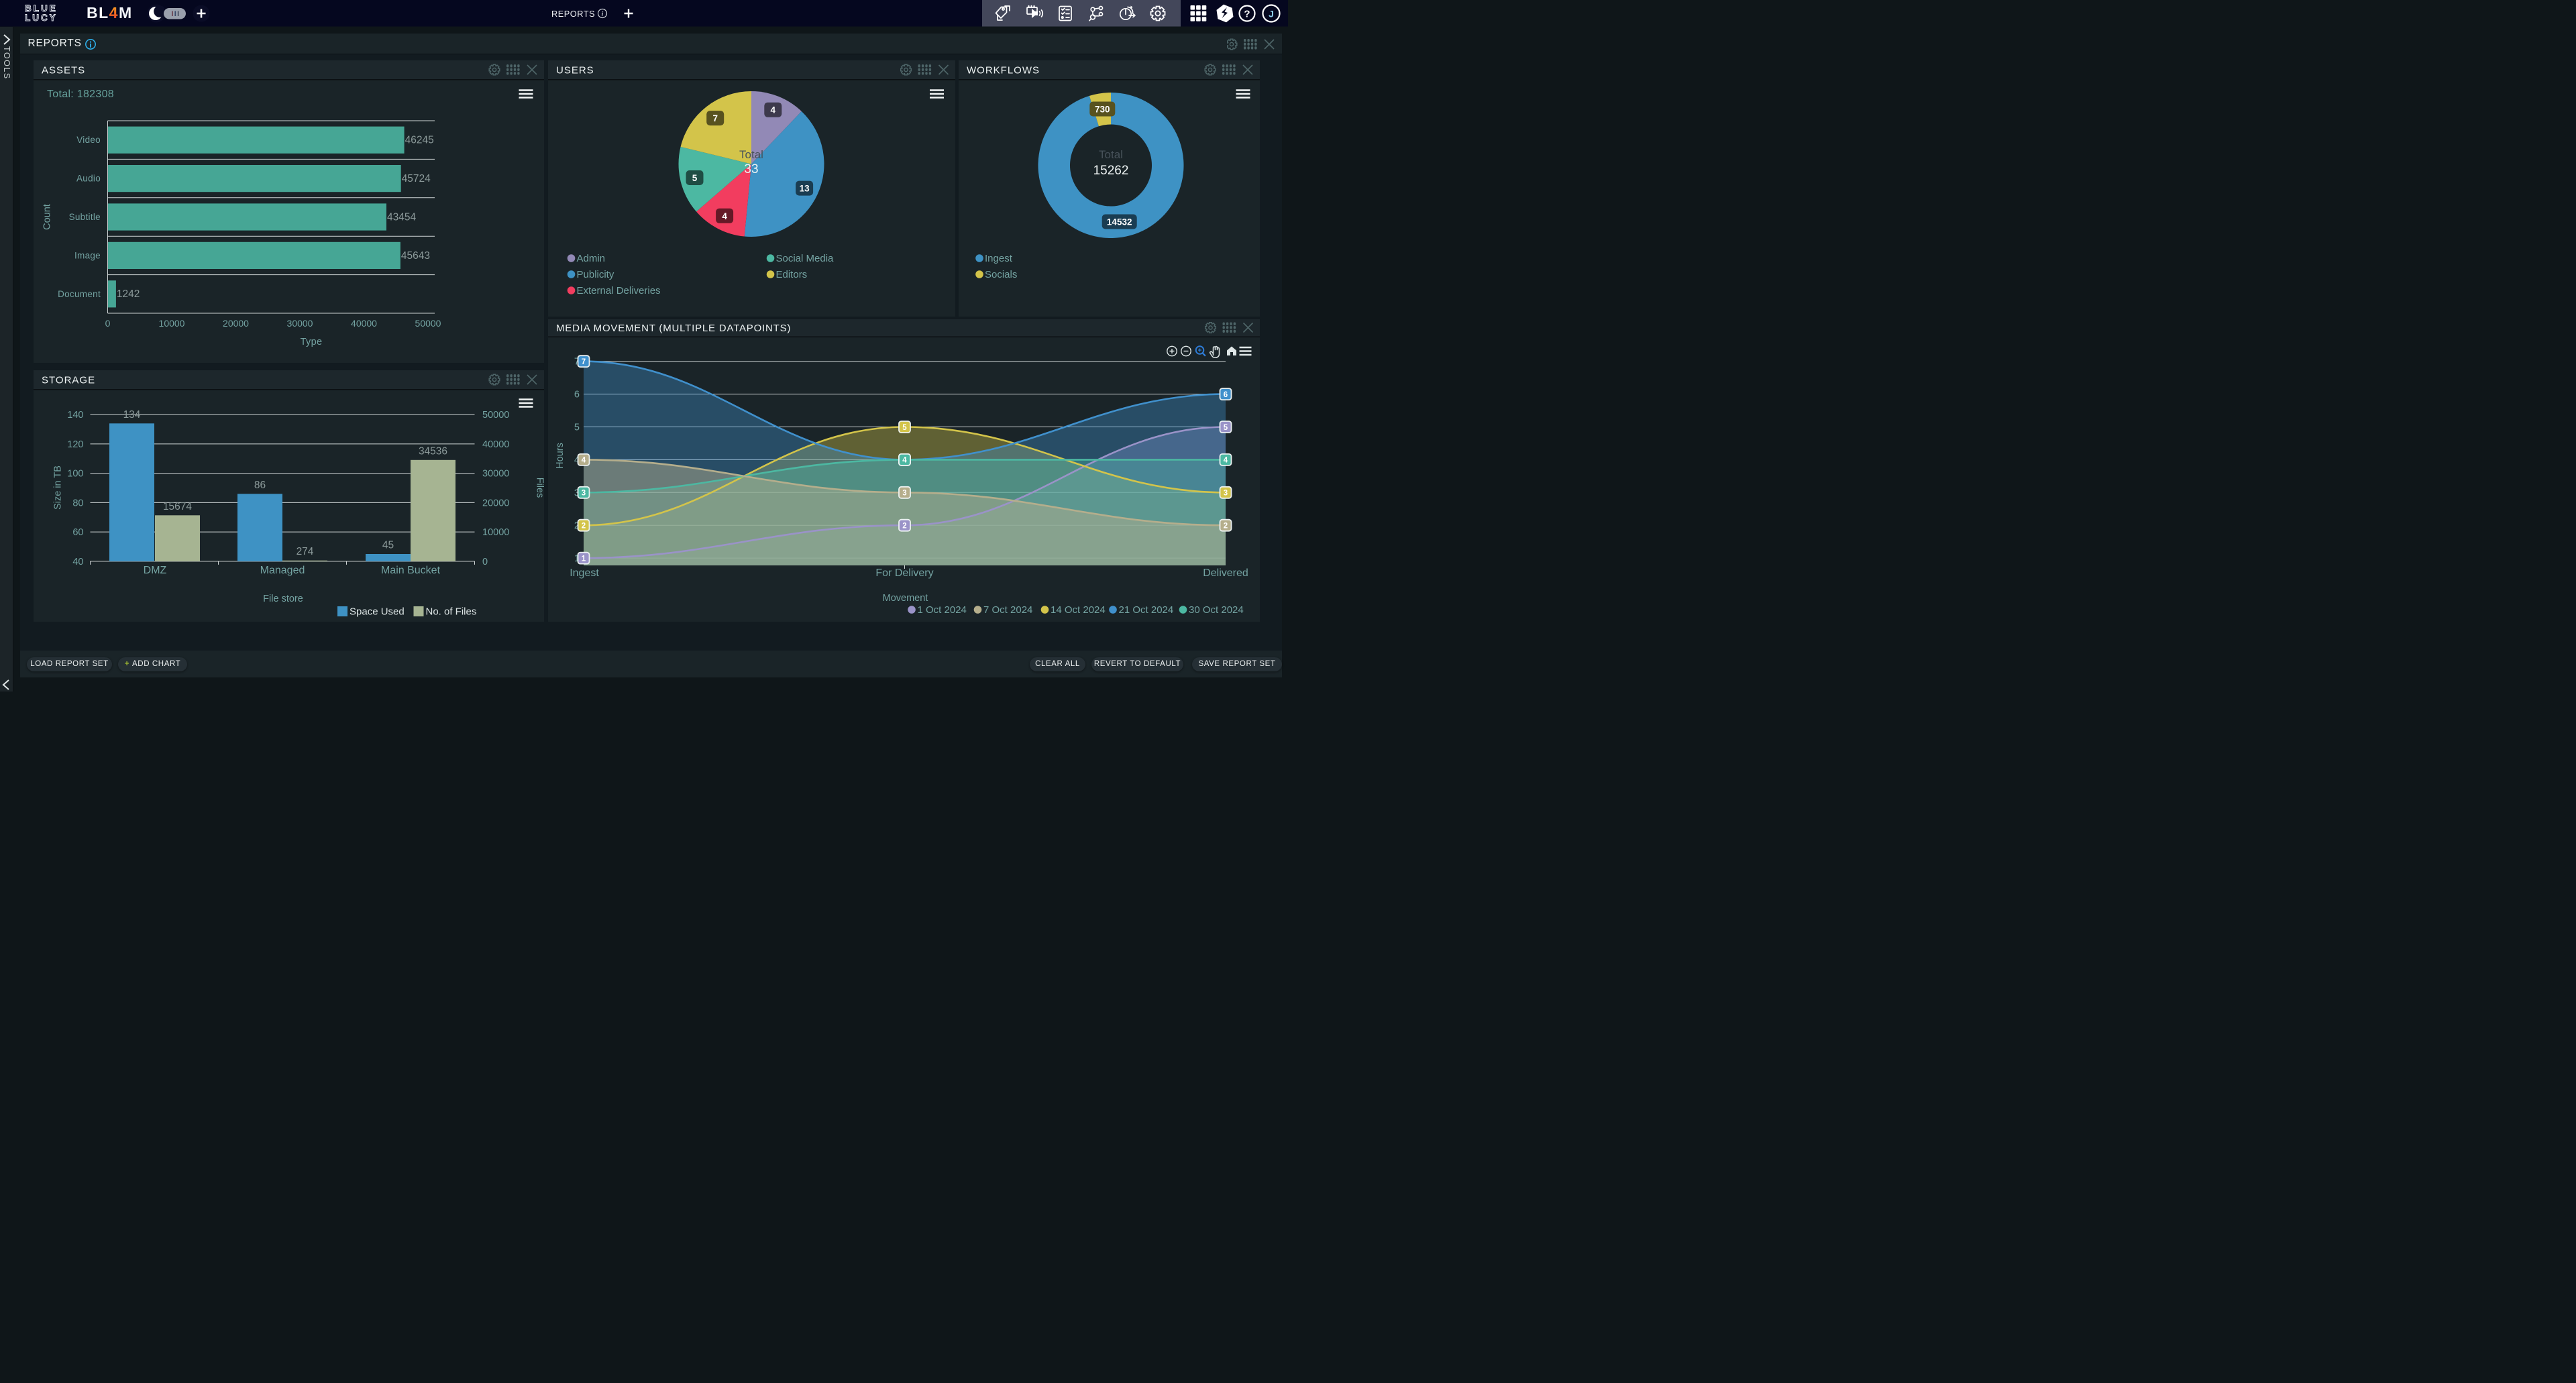  I want to click on svg-text: STORAGE, so click(68, 380).